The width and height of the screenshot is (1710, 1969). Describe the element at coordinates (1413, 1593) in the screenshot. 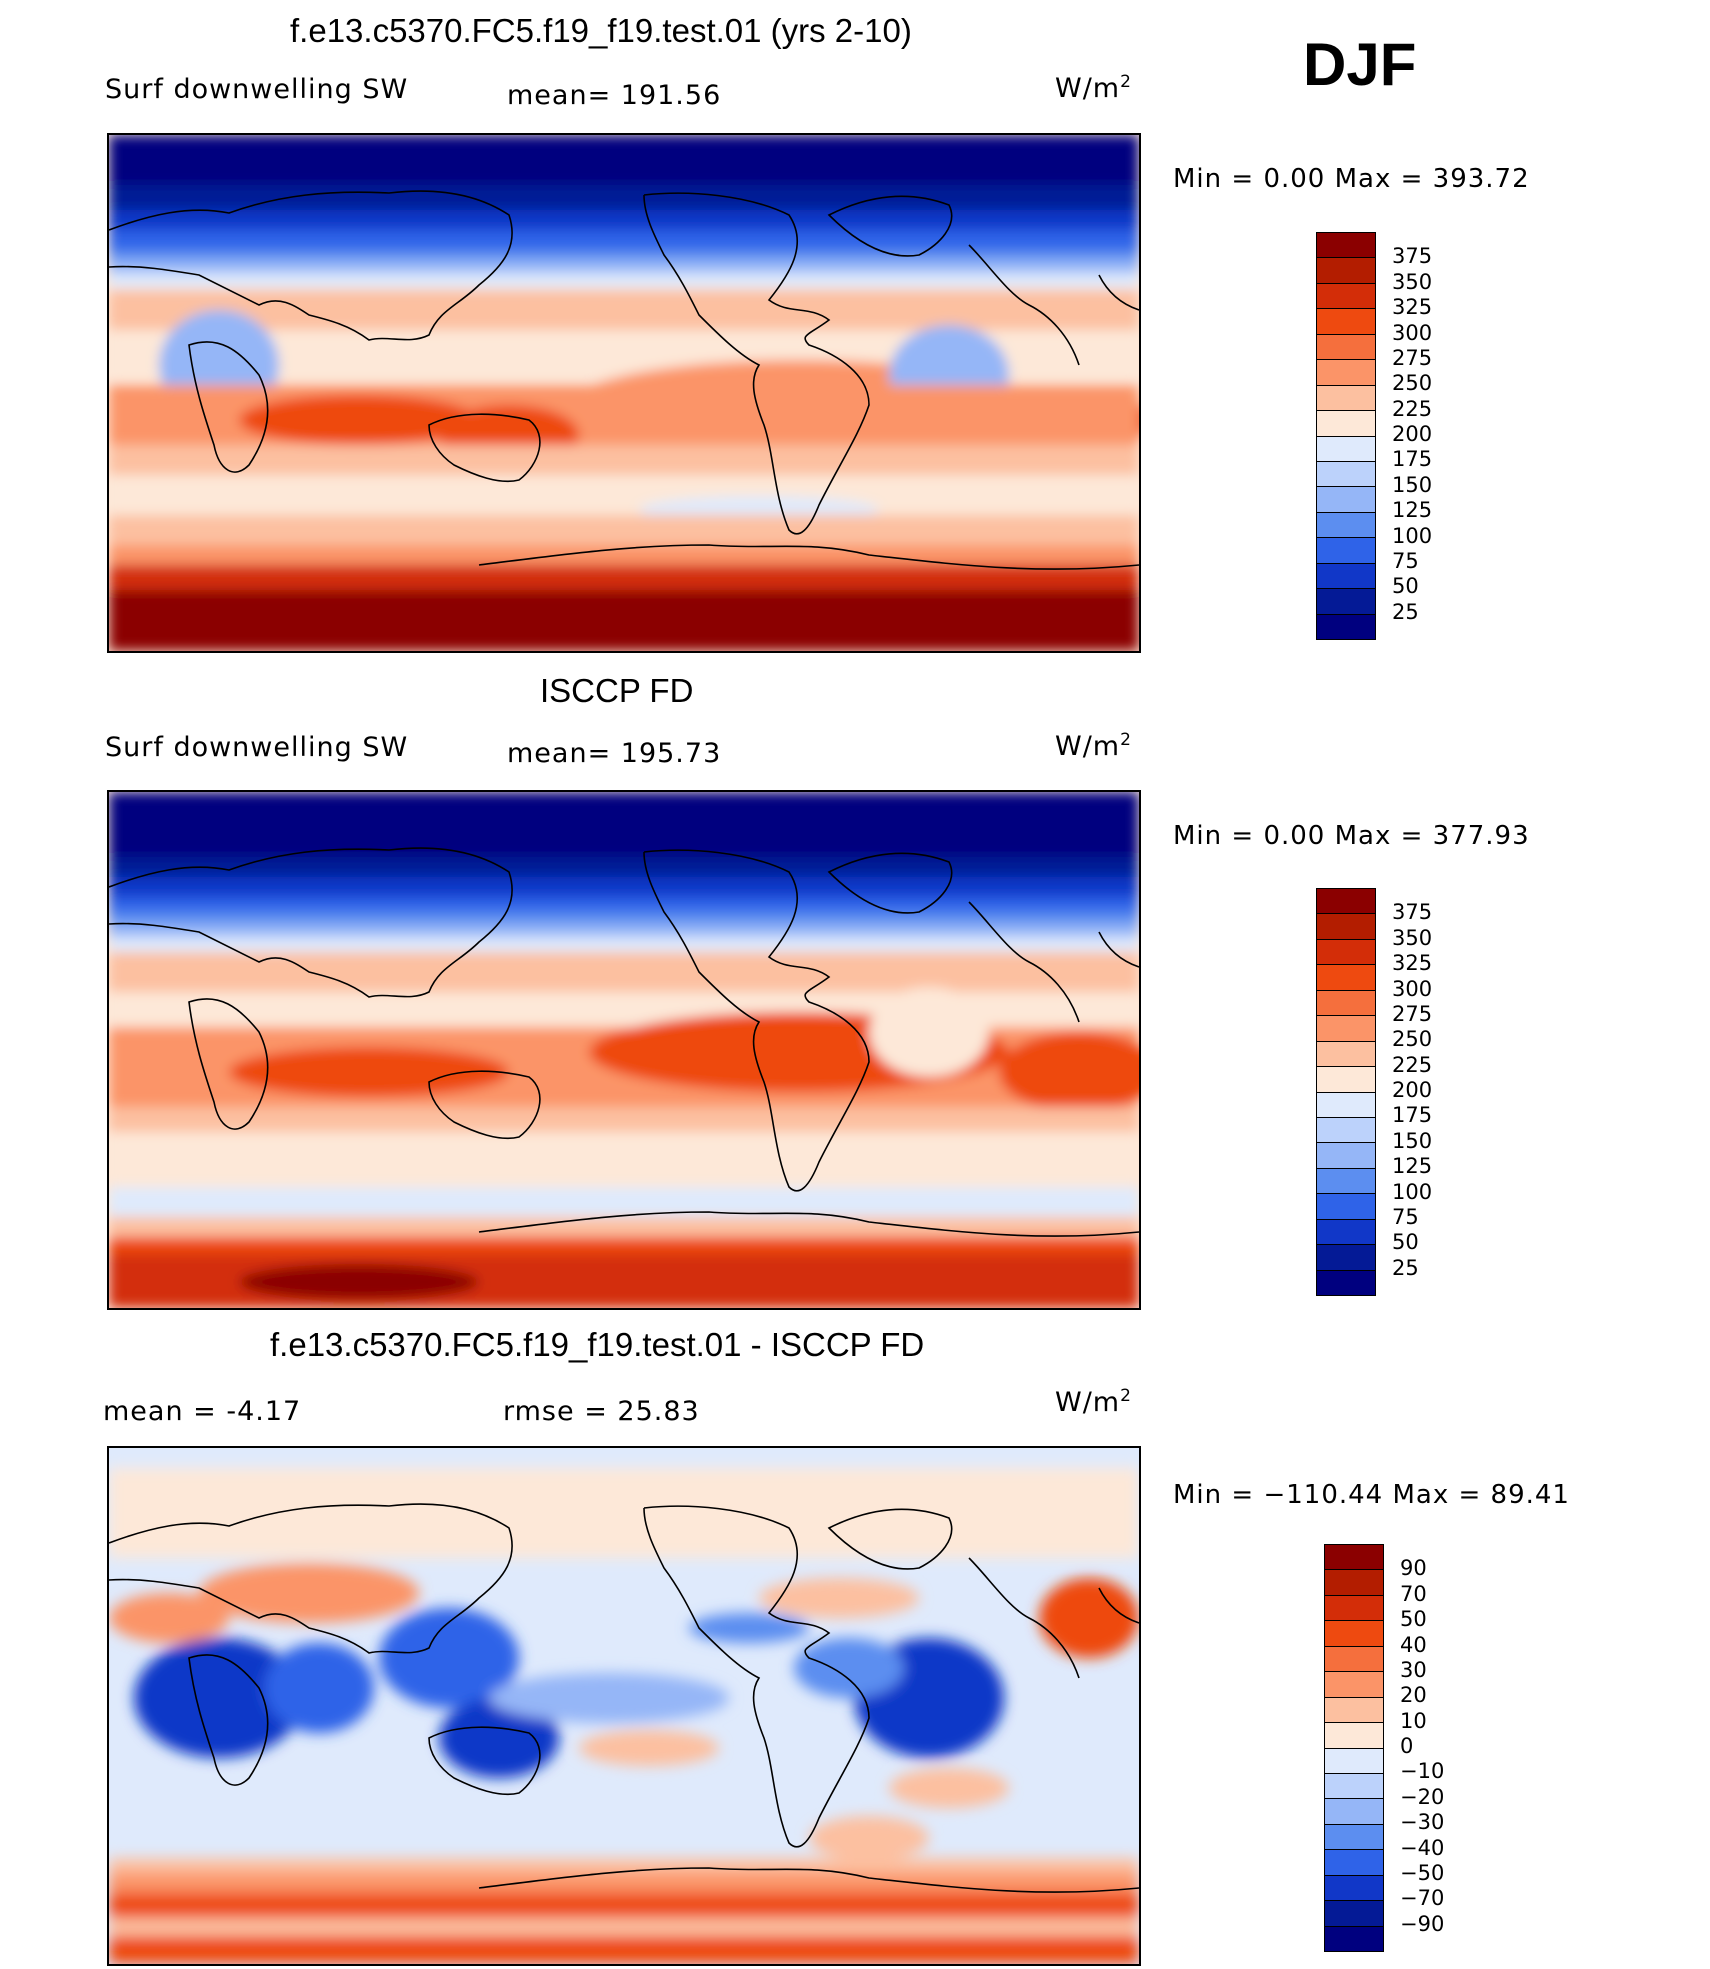

I see `colorbar-tick-label: 70` at that location.